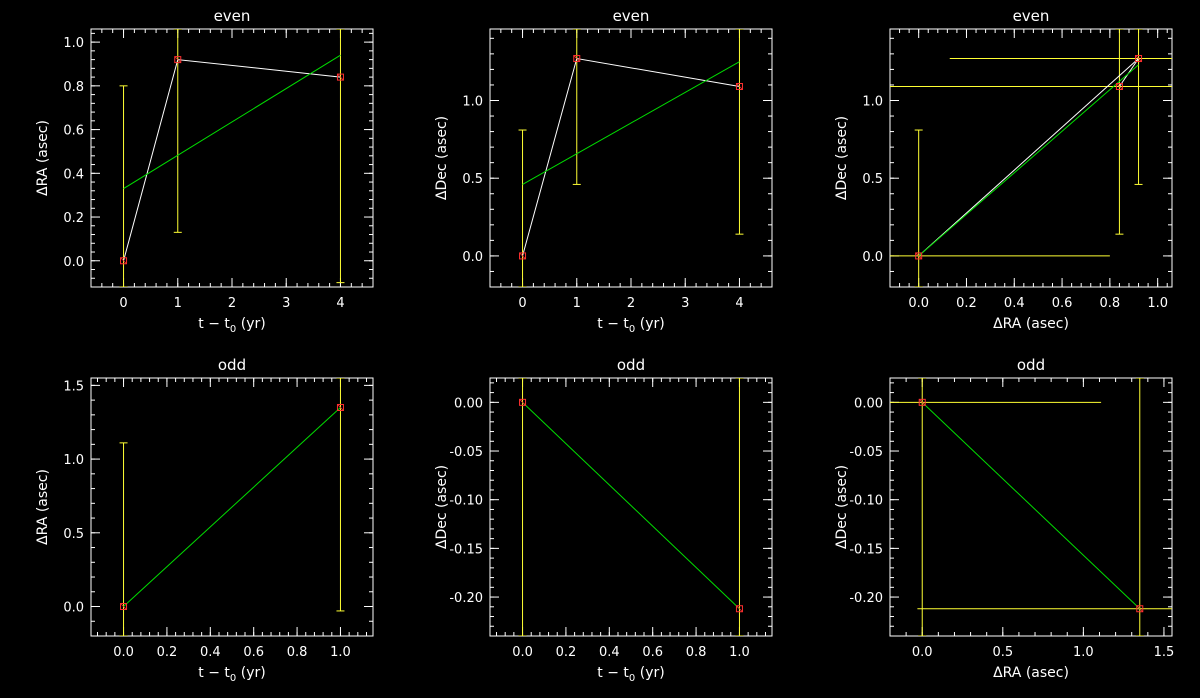 This screenshot has width=1200, height=698. What do you see at coordinates (1002, 652) in the screenshot?
I see `x-tick-label: 0.5` at bounding box center [1002, 652].